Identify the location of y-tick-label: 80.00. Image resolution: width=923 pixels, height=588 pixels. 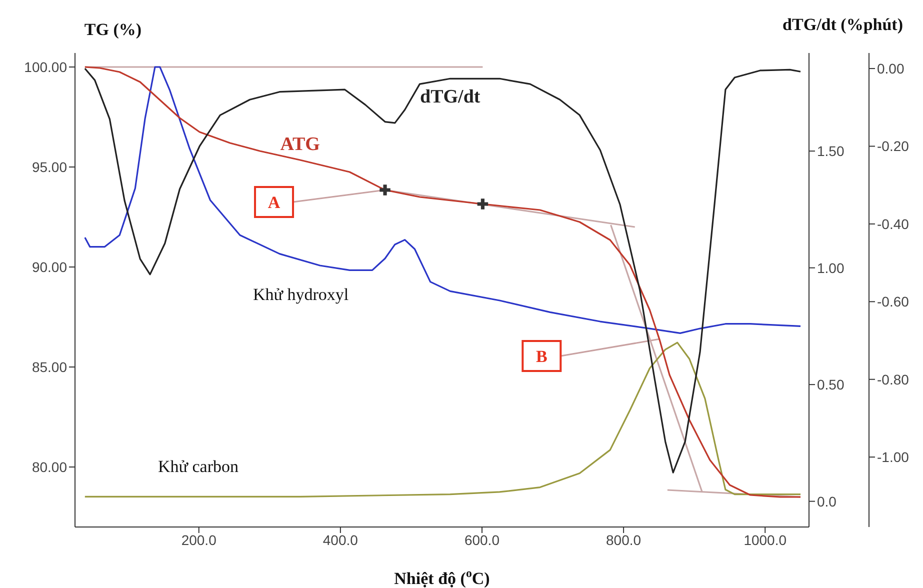
(50, 466).